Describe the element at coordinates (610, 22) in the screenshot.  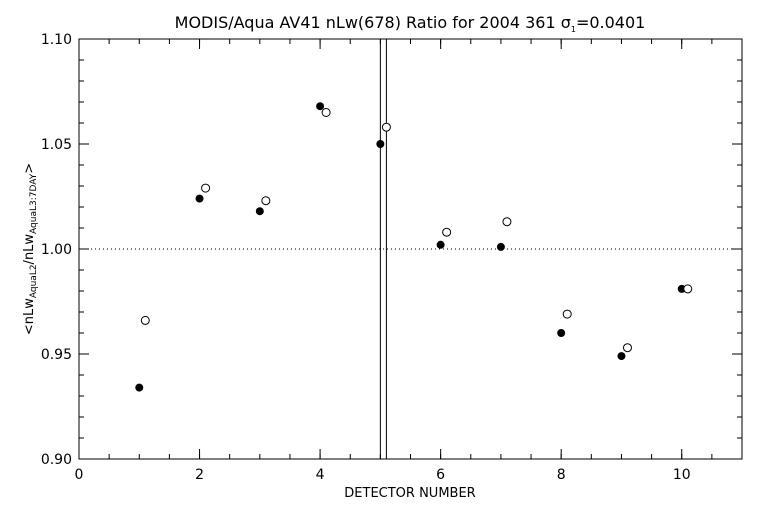
I see `chart-title-sigma-value: =0.0401` at that location.